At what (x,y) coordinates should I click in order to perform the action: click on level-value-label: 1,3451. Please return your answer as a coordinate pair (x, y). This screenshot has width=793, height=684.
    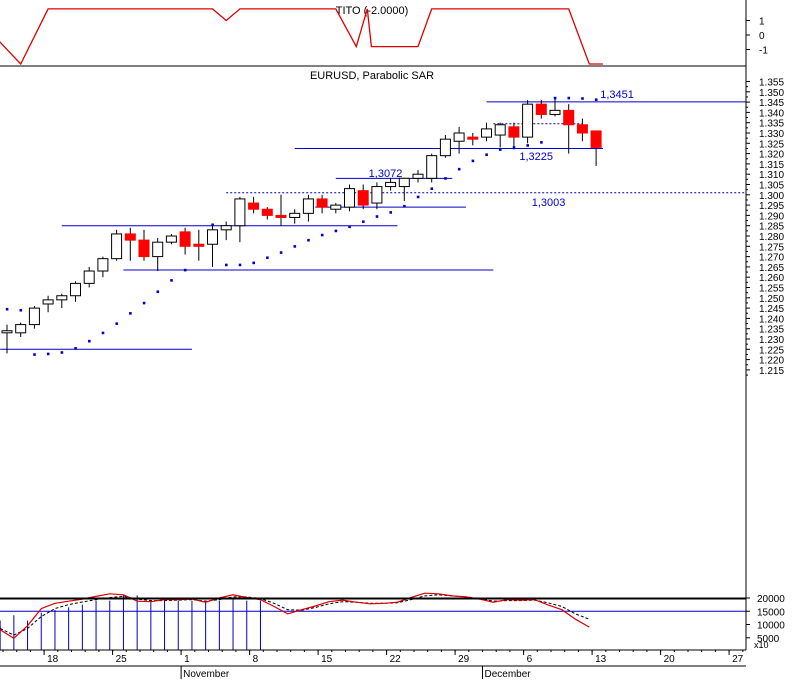
    Looking at the image, I should click on (617, 95).